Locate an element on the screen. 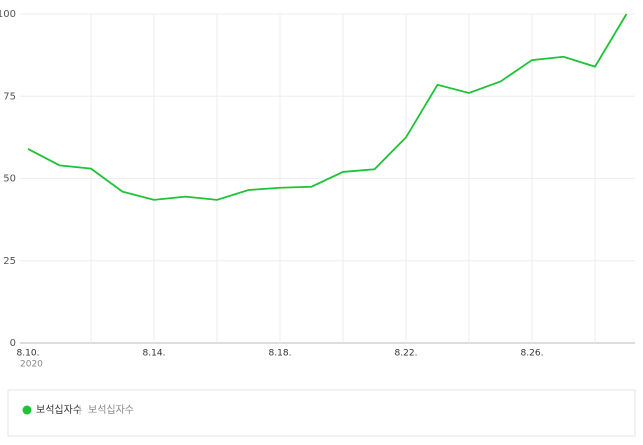 This screenshot has width=643, height=445. y-tick-label: 100 is located at coordinates (8, 14).